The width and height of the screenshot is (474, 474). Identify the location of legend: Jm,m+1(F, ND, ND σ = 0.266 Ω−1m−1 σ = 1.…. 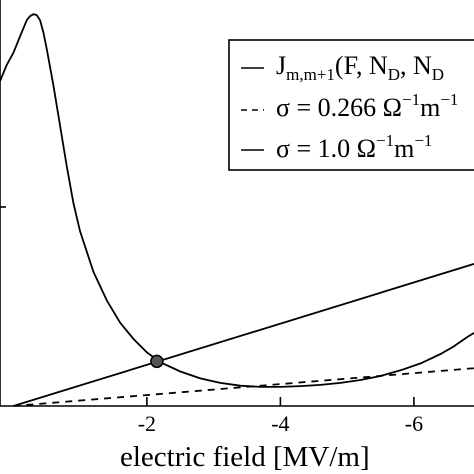
(351, 105).